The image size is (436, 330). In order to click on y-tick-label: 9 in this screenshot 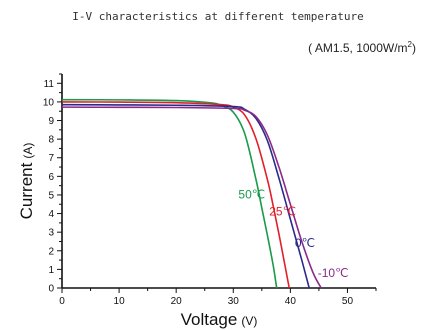, I will do `click(51, 121)`.